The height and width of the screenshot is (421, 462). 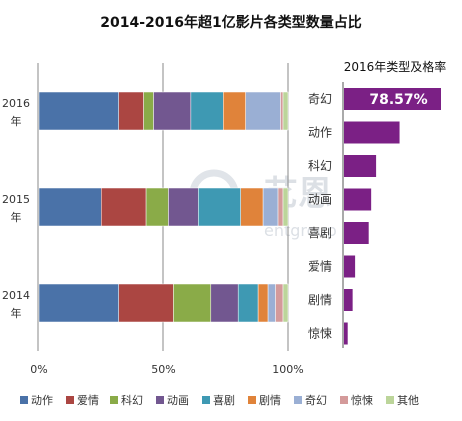 I want to click on legend-item: 奇幻, so click(x=310, y=400).